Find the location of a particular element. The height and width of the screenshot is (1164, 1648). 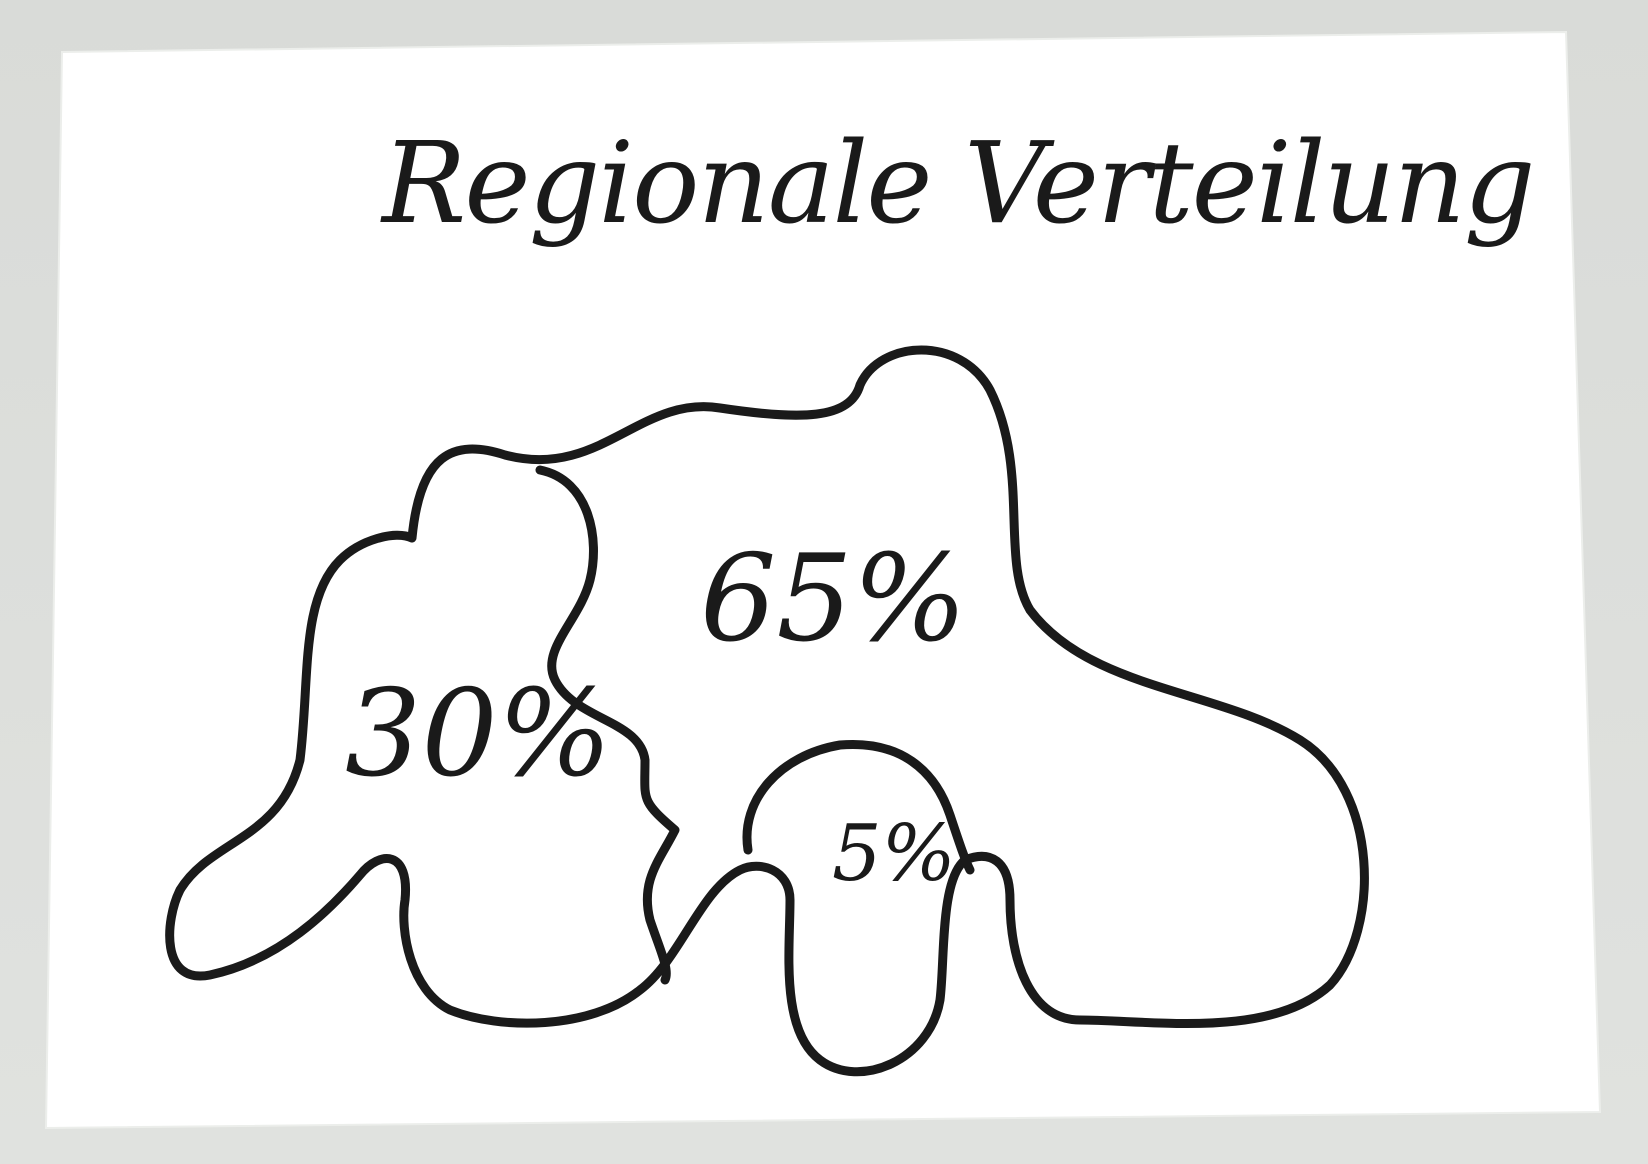

divider-line-left is located at coordinates (607, 725).